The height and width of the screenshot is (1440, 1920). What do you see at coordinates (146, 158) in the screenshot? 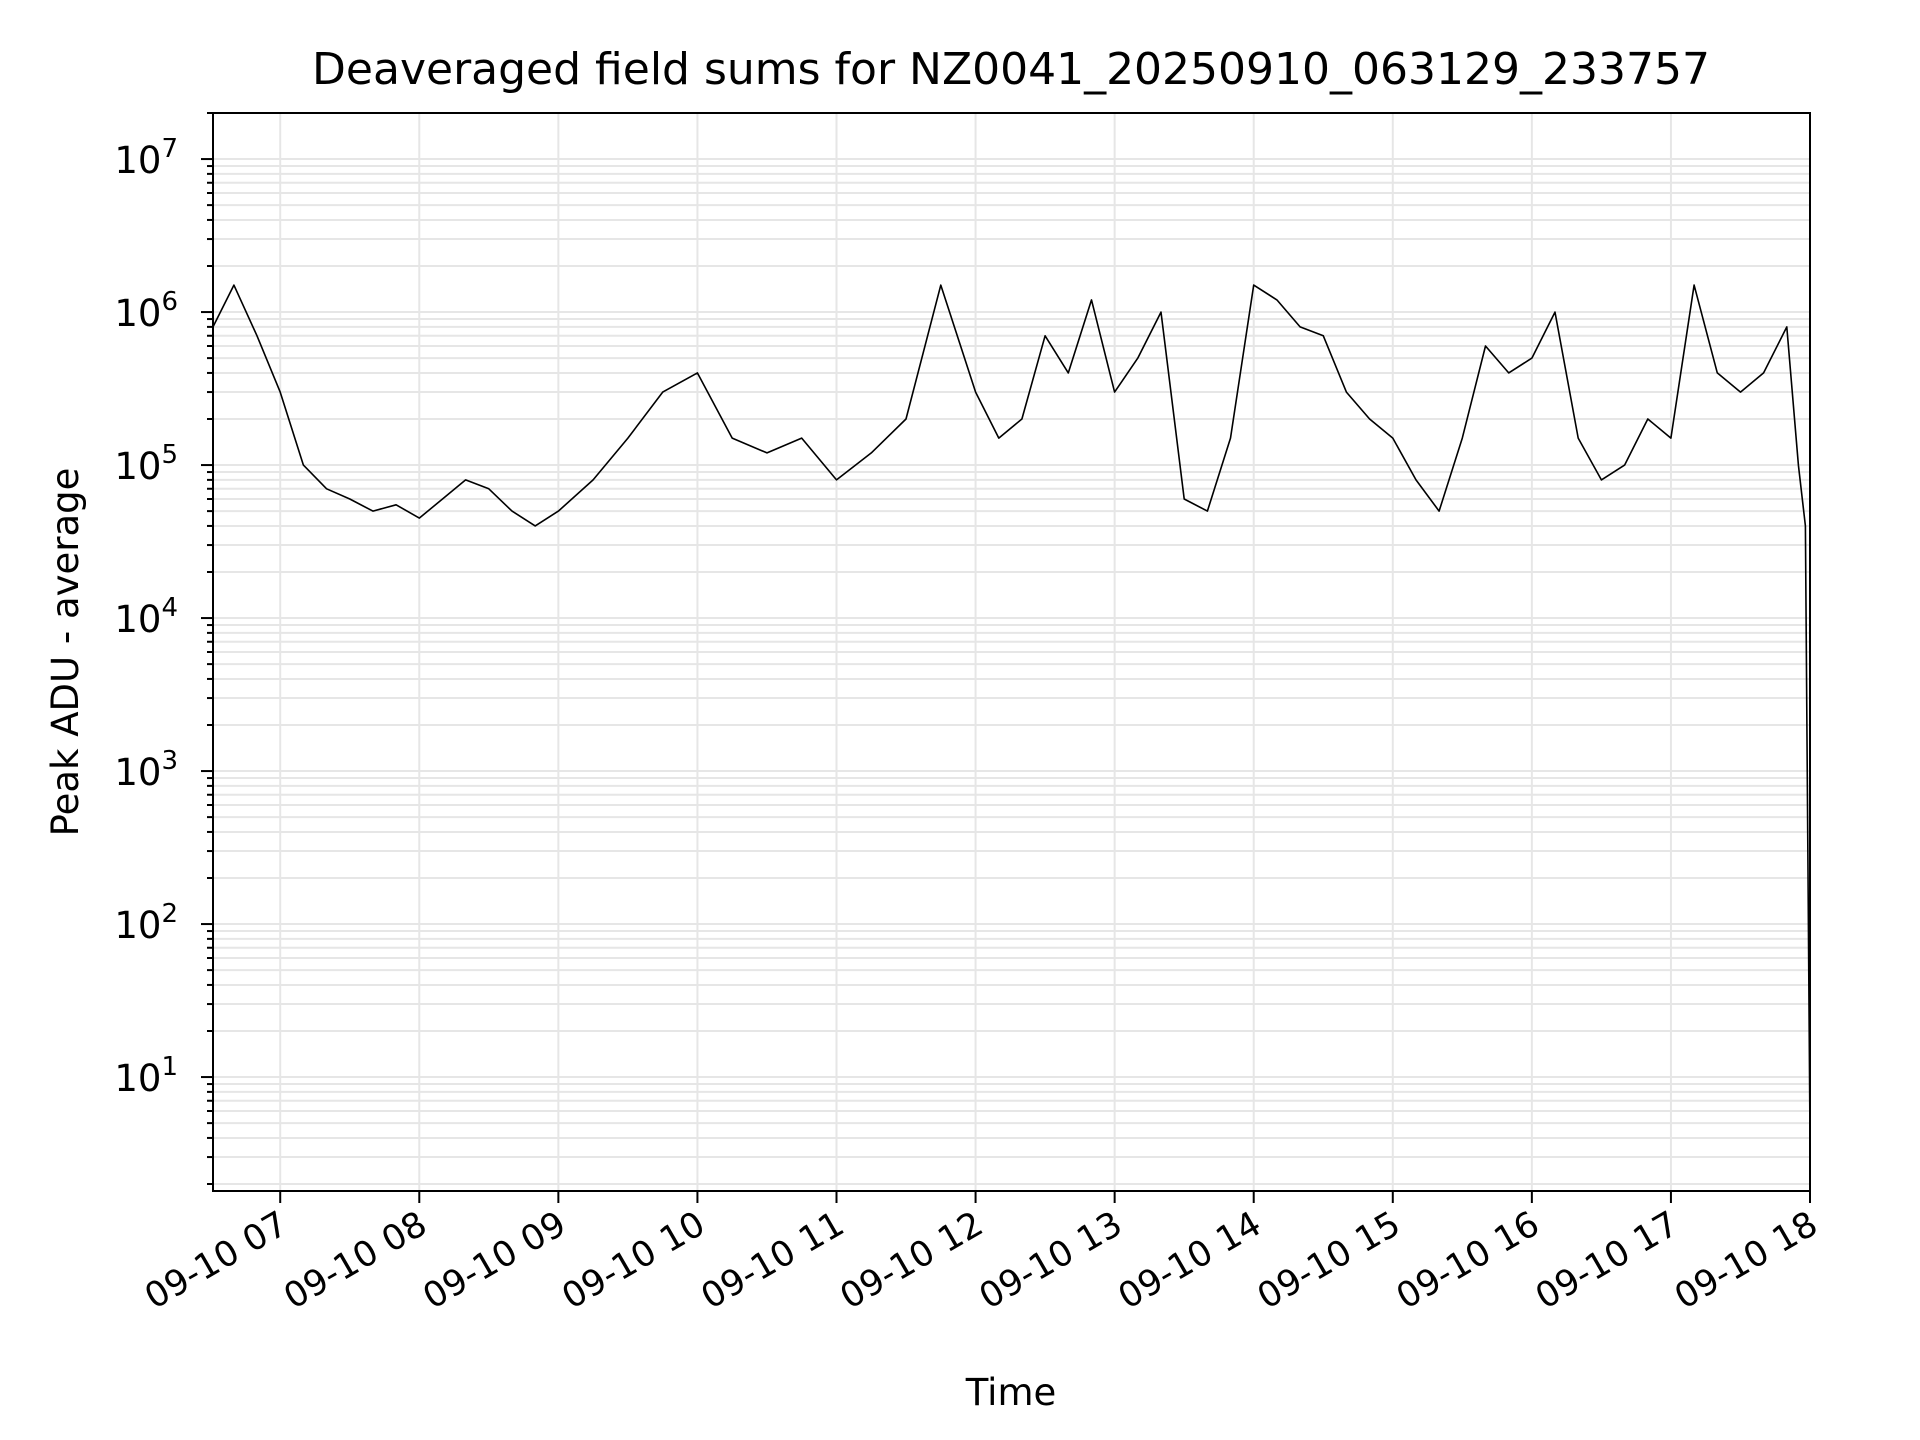
I see `y-tick-label: 107` at bounding box center [146, 158].